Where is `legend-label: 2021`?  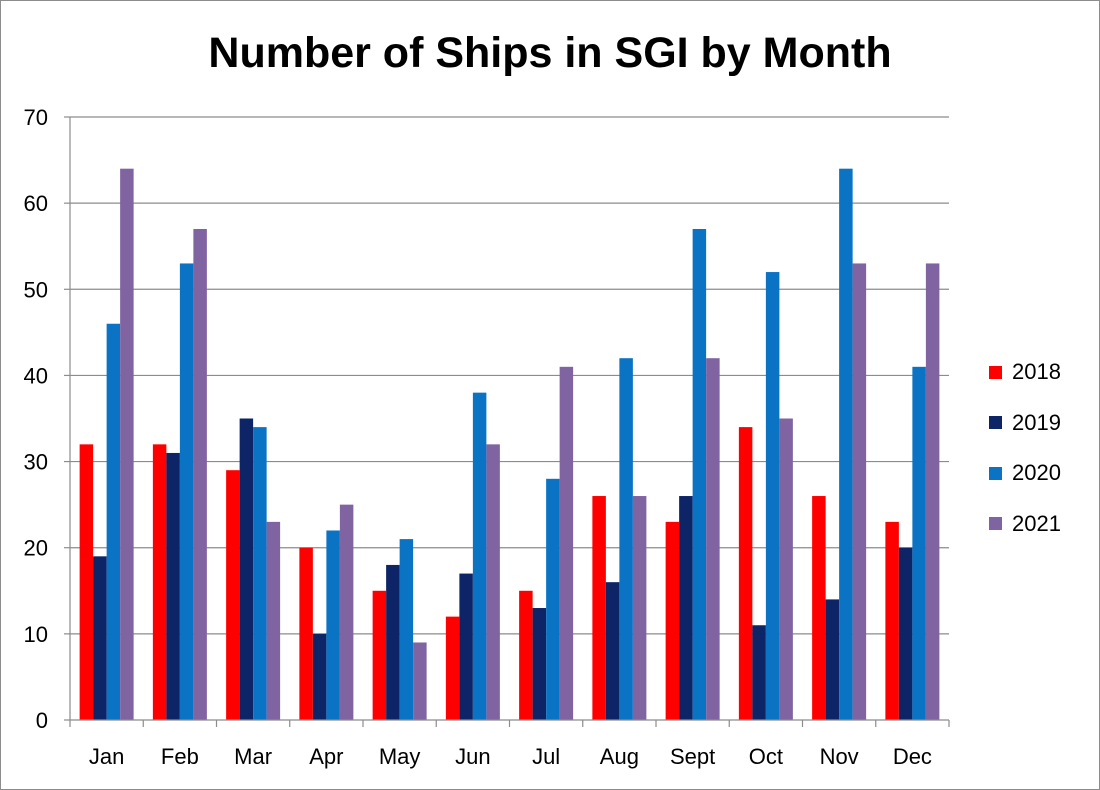 legend-label: 2021 is located at coordinates (1036, 523).